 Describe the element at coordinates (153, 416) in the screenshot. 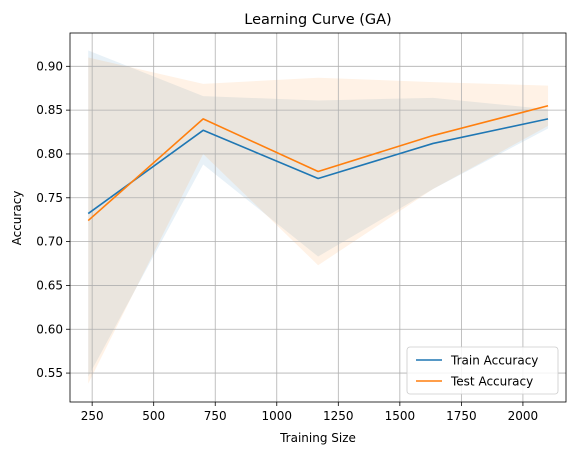

I see `x-tick-label-1: 500` at that location.